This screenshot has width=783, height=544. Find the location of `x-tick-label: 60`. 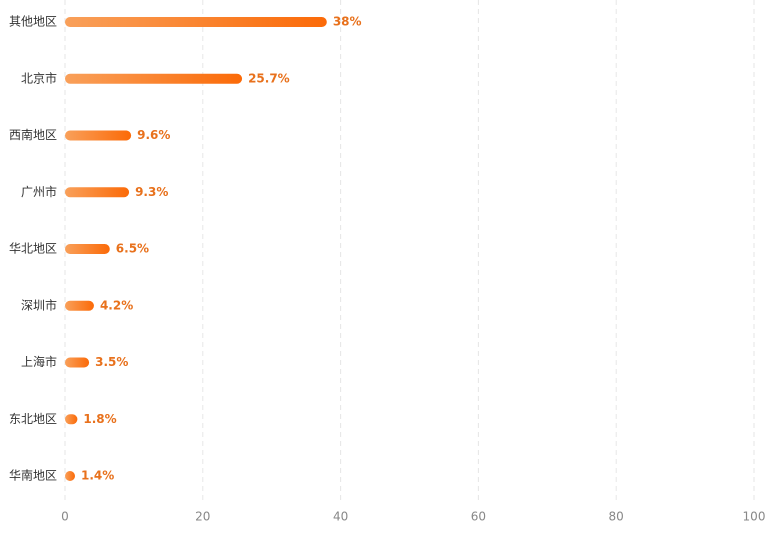

x-tick-label: 60 is located at coordinates (478, 517).